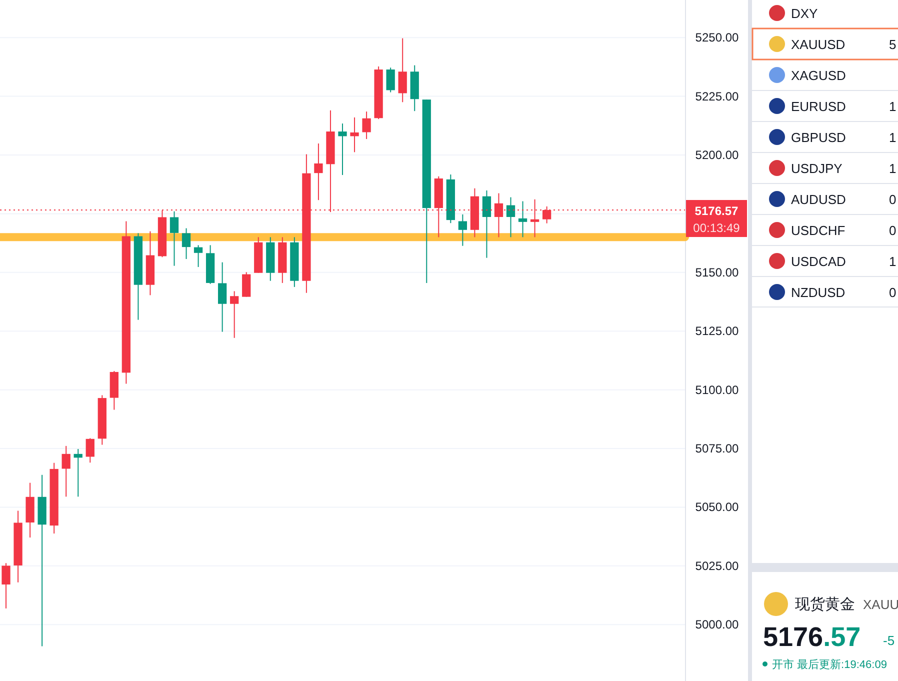 The image size is (898, 681). Describe the element at coordinates (817, 168) in the screenshot. I see `text: USDJPY` at that location.